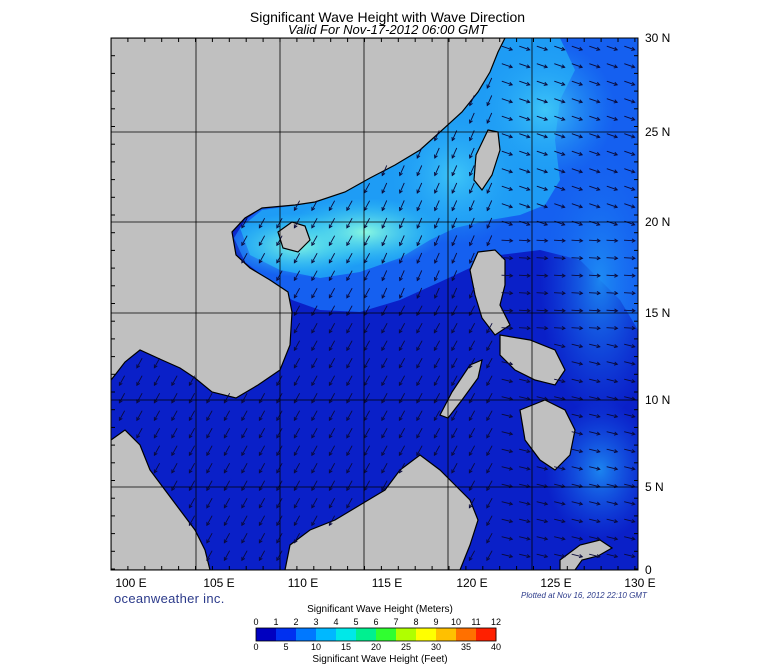 This screenshot has width=775, height=665. What do you see at coordinates (256, 647) in the screenshot?
I see `legend-feet-tick: 0` at bounding box center [256, 647].